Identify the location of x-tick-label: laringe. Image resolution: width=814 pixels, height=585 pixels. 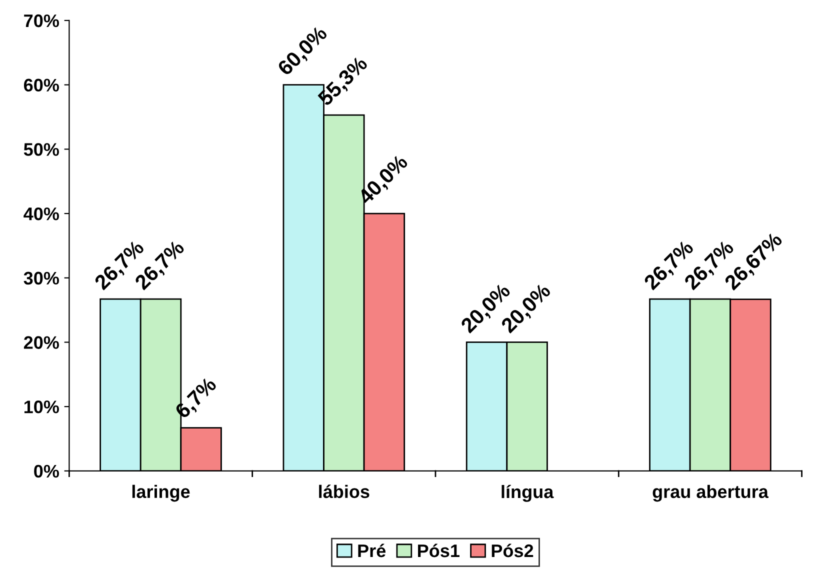
(161, 493).